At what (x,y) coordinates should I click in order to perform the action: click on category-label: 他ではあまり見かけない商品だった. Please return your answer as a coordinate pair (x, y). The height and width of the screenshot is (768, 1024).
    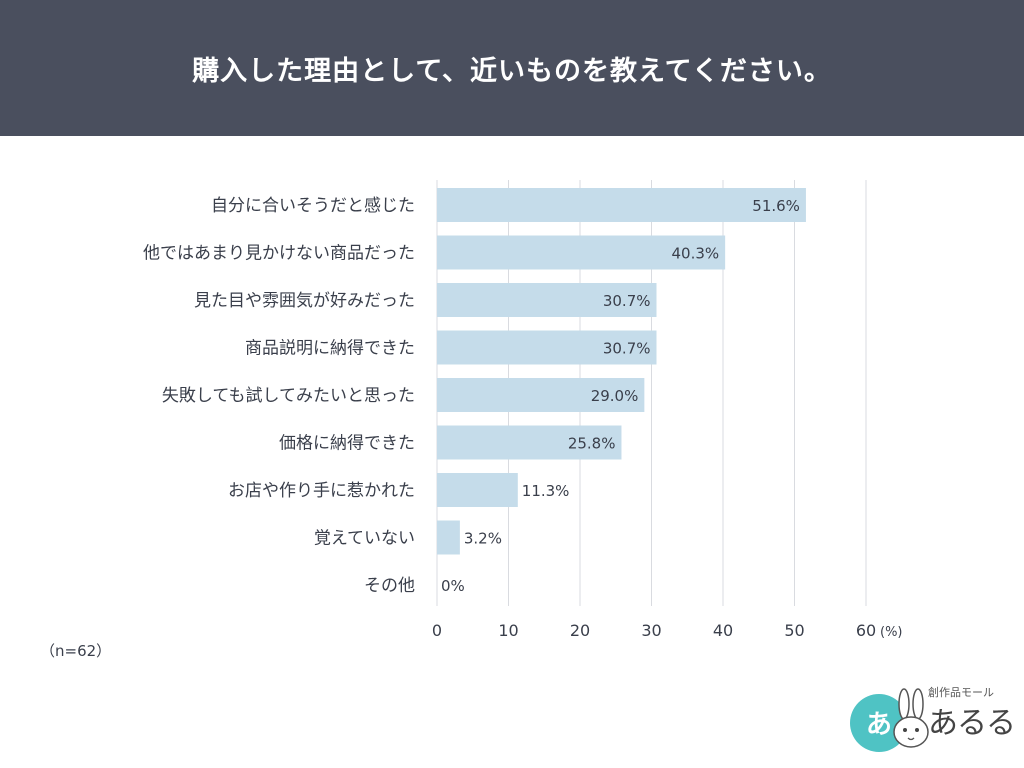
    Looking at the image, I should click on (279, 254).